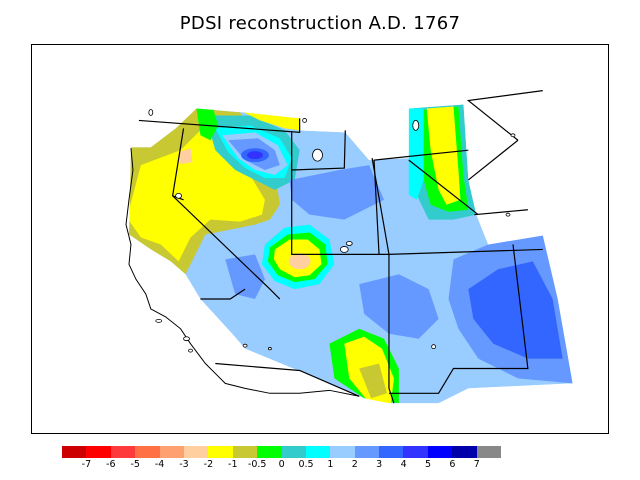 This screenshot has height=480, width=640. What do you see at coordinates (183, 464) in the screenshot?
I see `colorbar-tick-label: -3` at bounding box center [183, 464].